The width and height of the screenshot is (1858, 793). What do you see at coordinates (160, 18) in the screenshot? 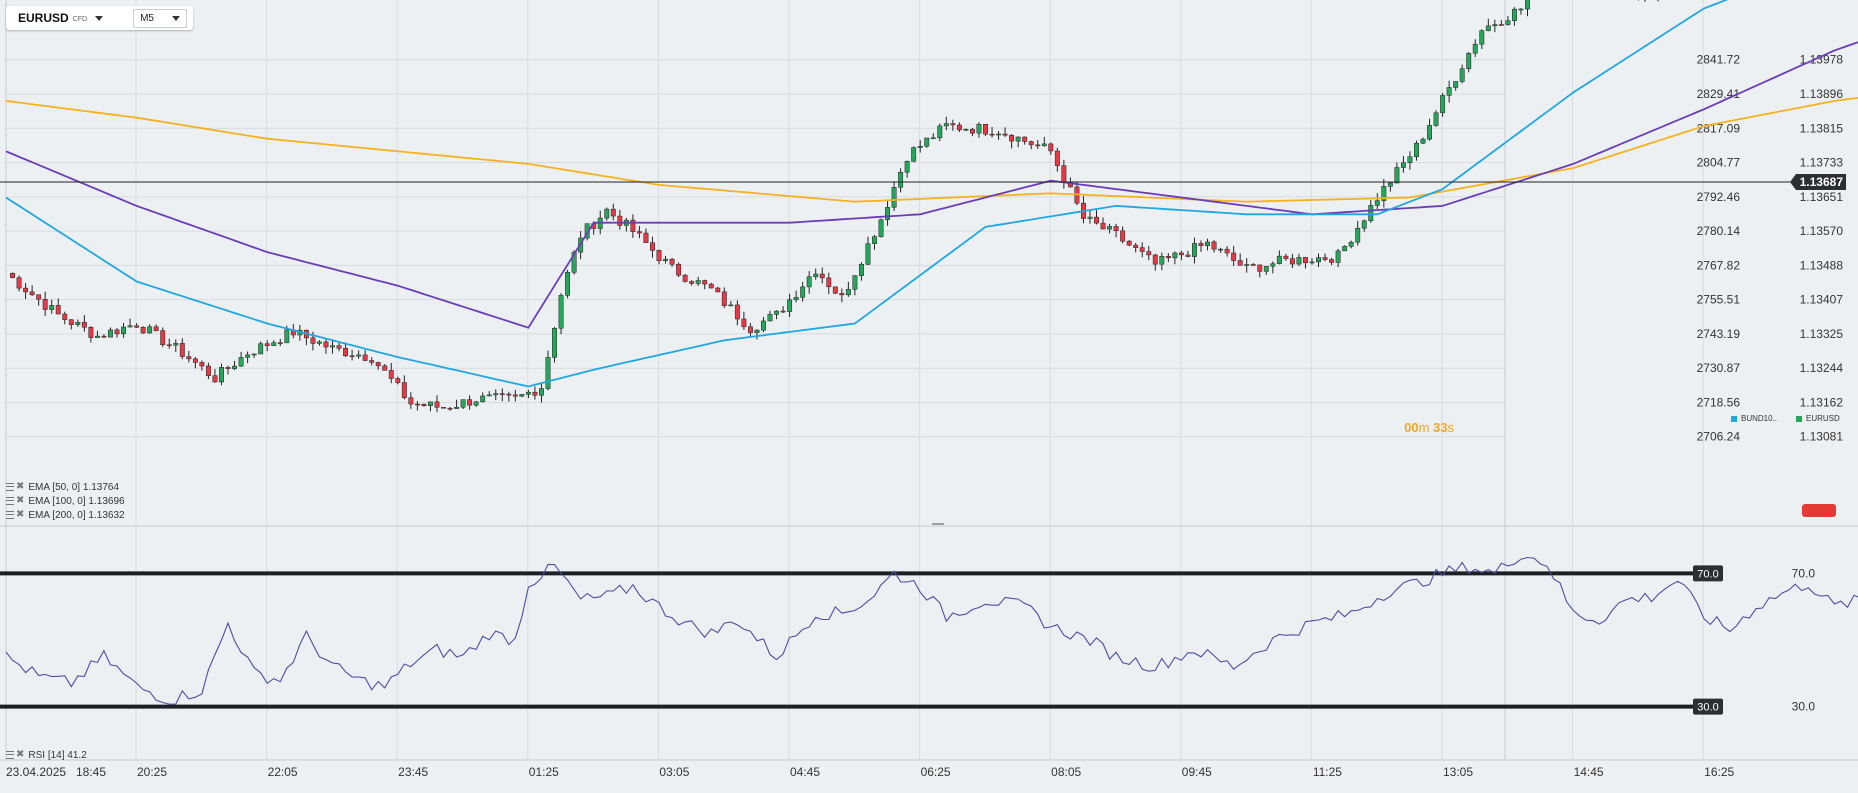
I see `timeframe-select: M5` at bounding box center [160, 18].